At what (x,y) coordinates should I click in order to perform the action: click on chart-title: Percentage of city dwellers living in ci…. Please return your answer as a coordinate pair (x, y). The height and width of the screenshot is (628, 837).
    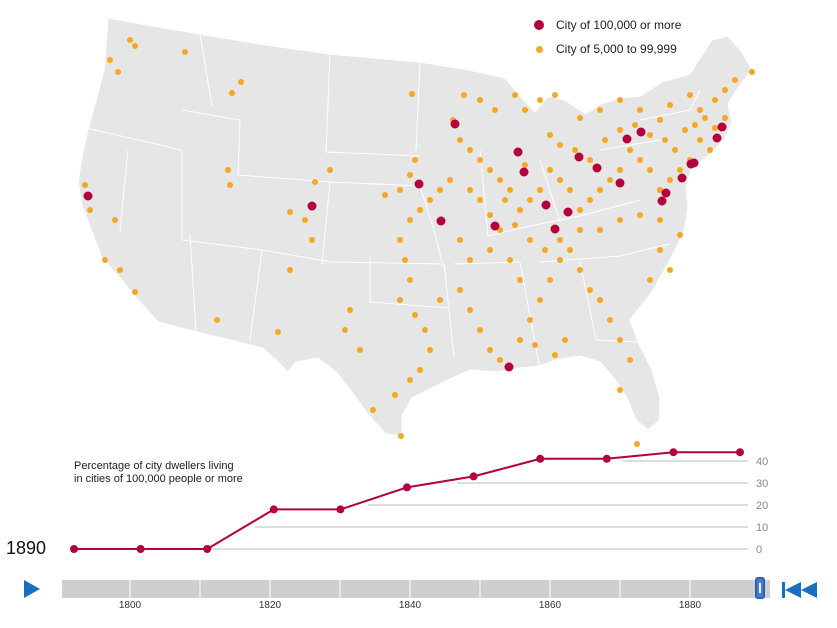
    Looking at the image, I should click on (158, 472).